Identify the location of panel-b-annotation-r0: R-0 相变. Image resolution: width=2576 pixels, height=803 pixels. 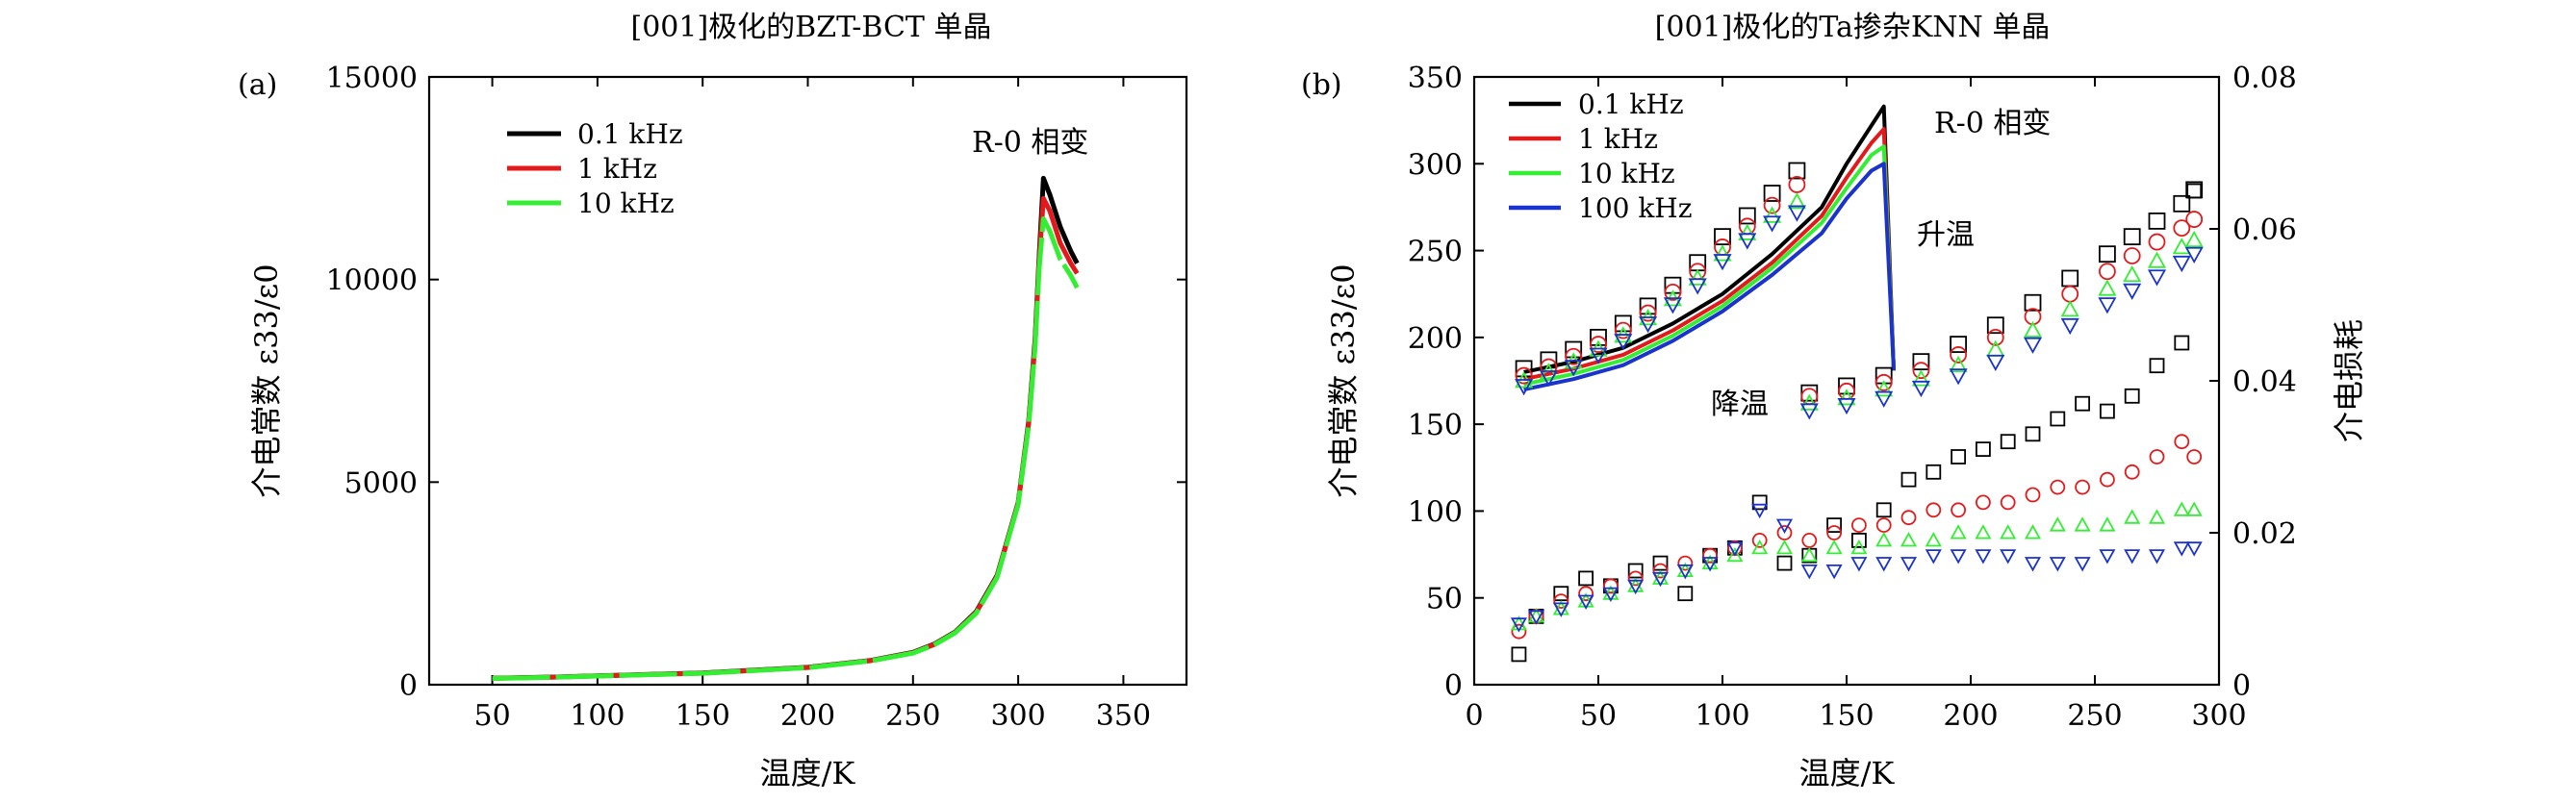
(1992, 123).